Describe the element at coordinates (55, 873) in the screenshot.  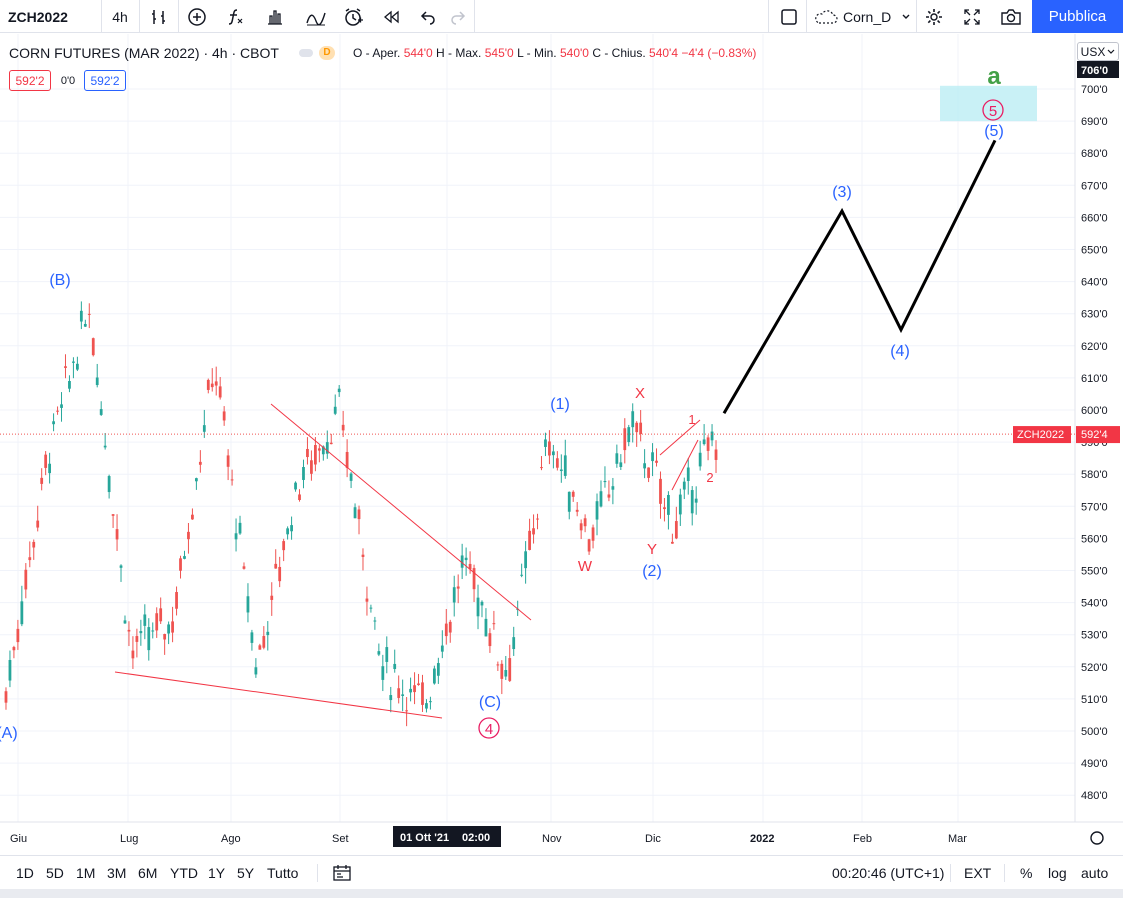
I see `range-button-5d: 5D` at that location.